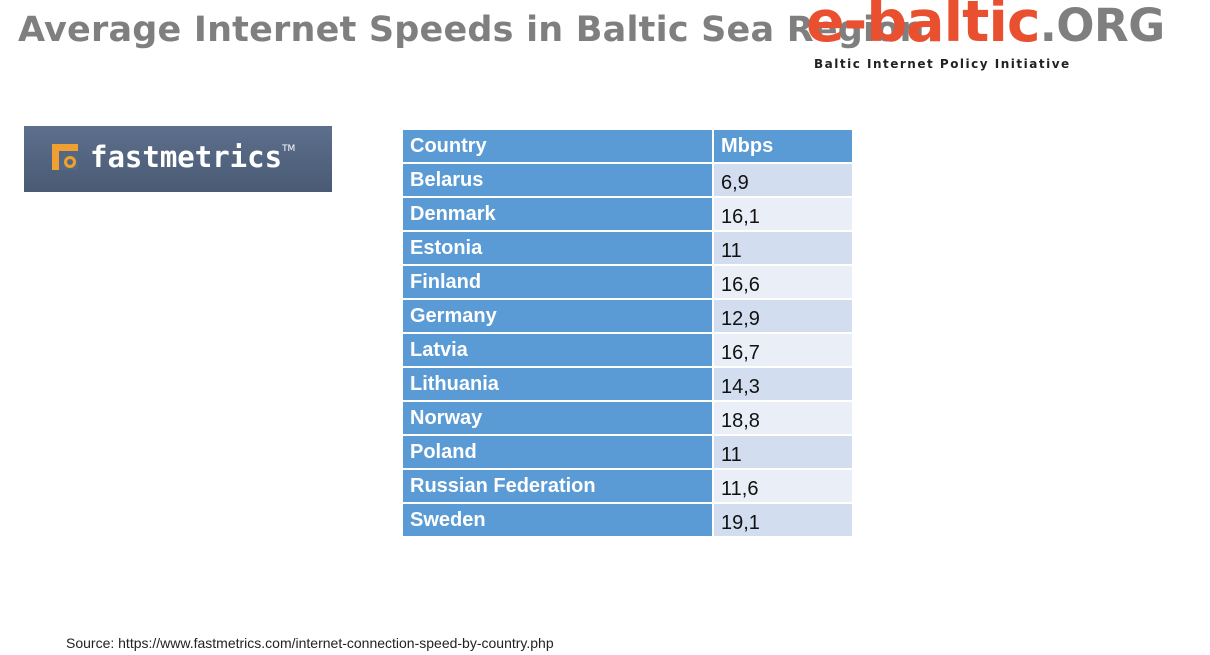 This screenshot has width=1210, height=655. I want to click on mbps-cell: 19,1, so click(783, 520).